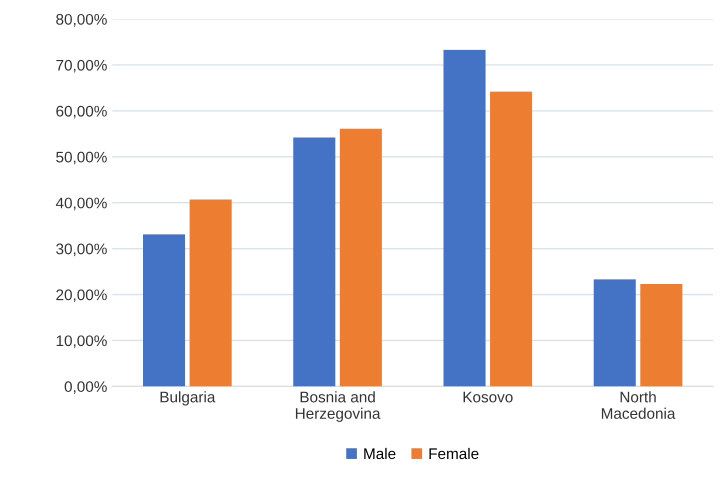 The image size is (724, 477). Describe the element at coordinates (81, 295) in the screenshot. I see `y-tick-label: 20,00%` at that location.